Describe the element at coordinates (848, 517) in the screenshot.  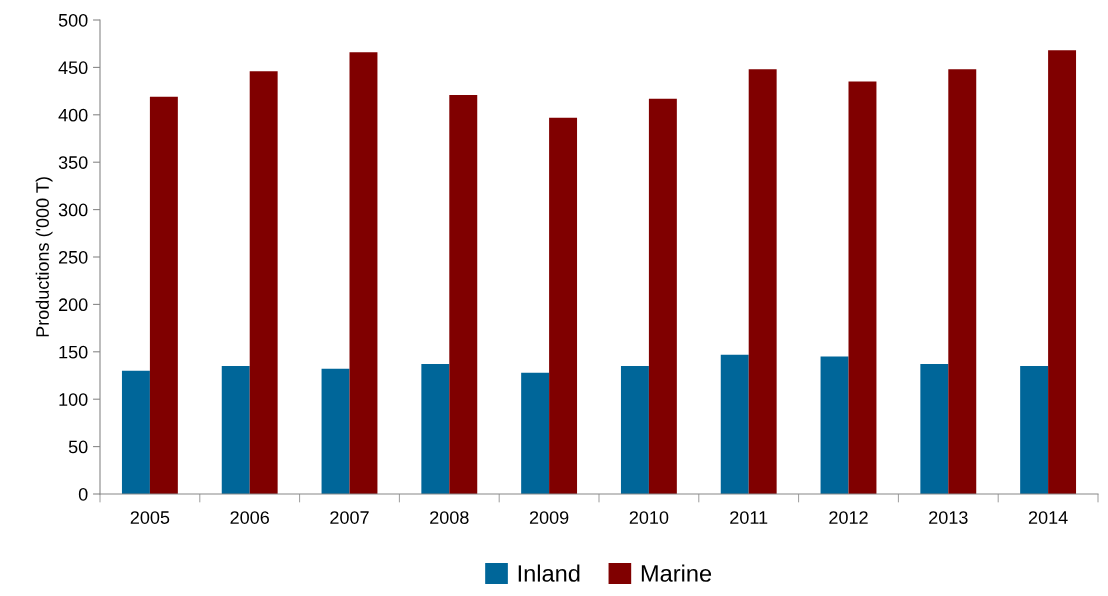
I see `x-tick-label: 2012` at that location.